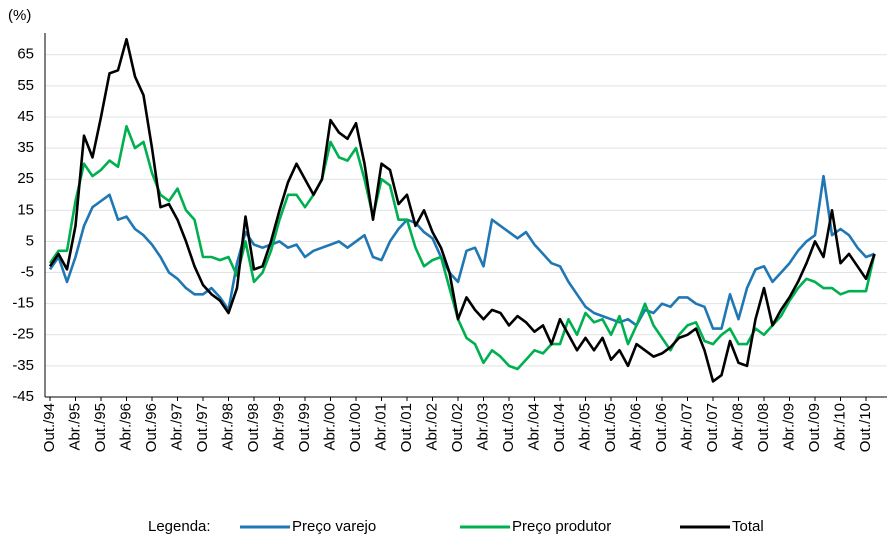 The height and width of the screenshot is (539, 887). What do you see at coordinates (788, 427) in the screenshot?
I see `x-tick-label: Abr./09` at bounding box center [788, 427].